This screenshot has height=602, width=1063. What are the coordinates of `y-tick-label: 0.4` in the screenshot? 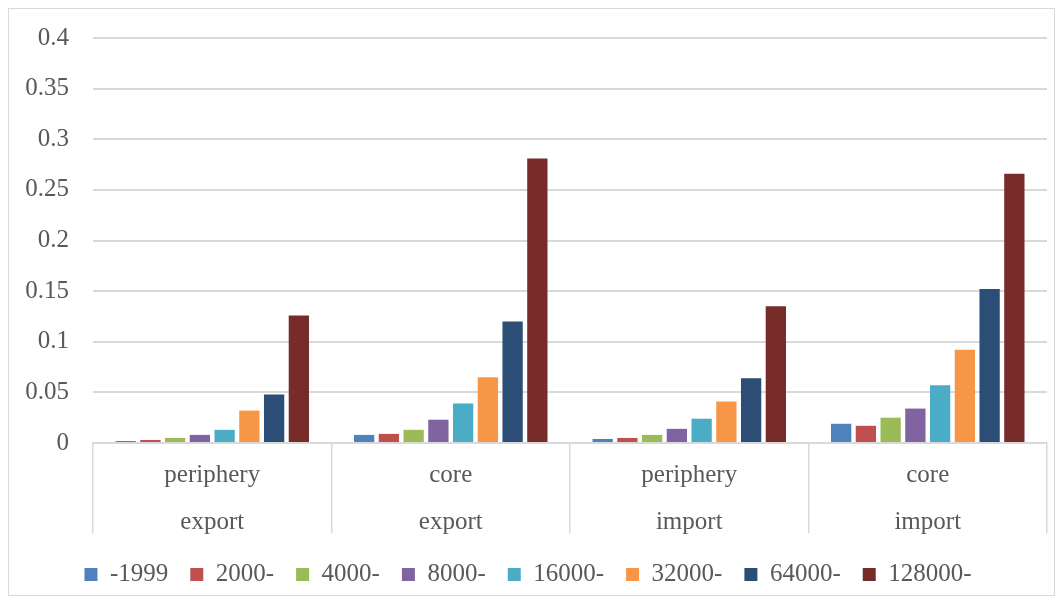 It's located at (53, 36).